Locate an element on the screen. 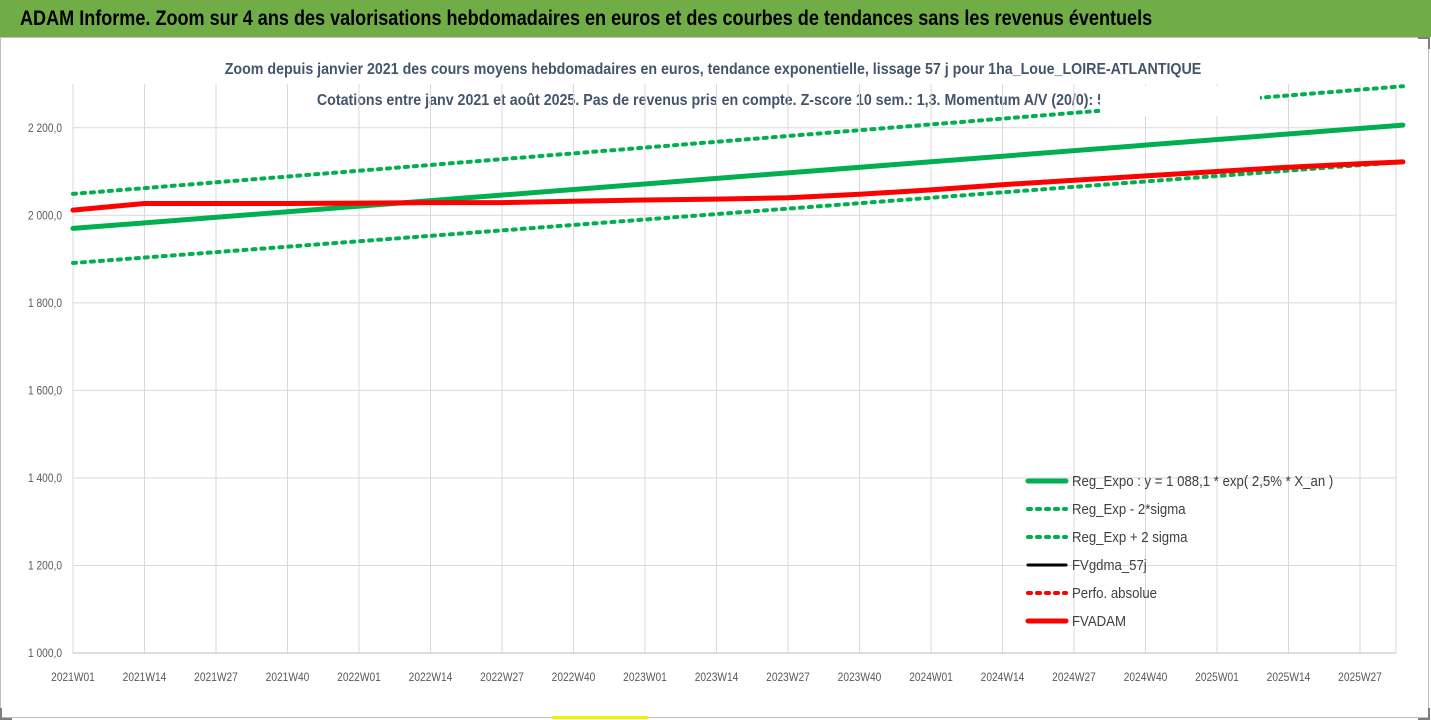 Image resolution: width=1431 pixels, height=720 pixels. y-tick-label: 2 000,0 is located at coordinates (45, 216).